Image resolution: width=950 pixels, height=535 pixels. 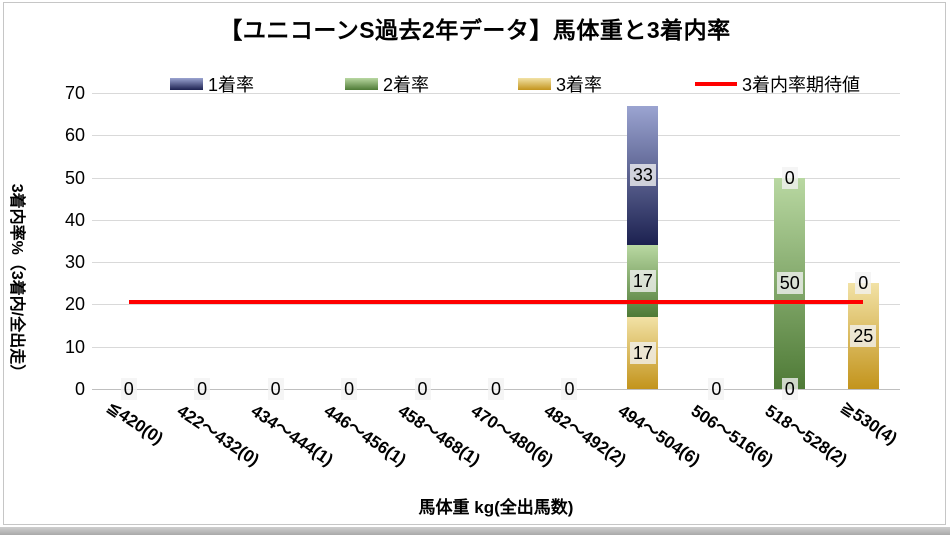 What do you see at coordinates (869, 423) in the screenshot?
I see `x-category-label: ≧530(4)` at bounding box center [869, 423].